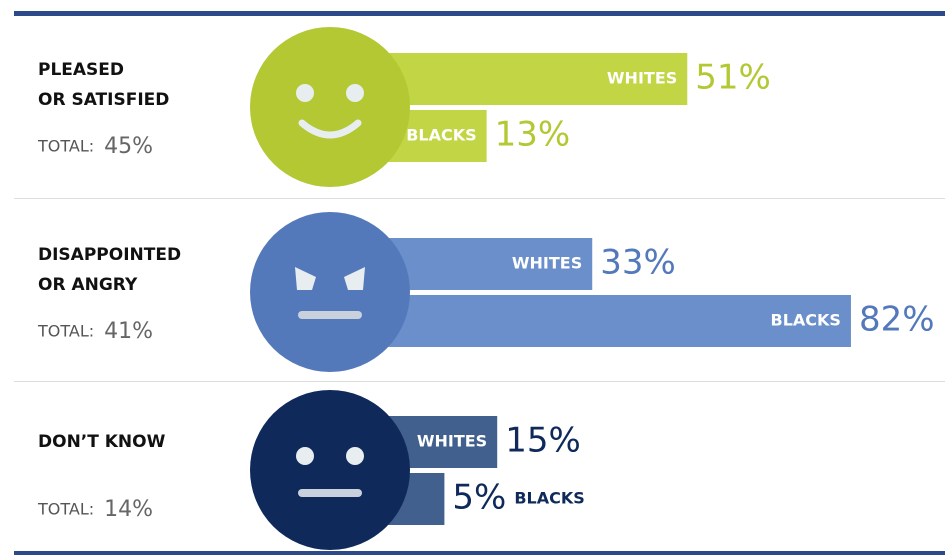 The height and width of the screenshot is (559, 945). Describe the element at coordinates (109, 255) in the screenshot. I see `category-label: DISAPPOINTED` at that location.